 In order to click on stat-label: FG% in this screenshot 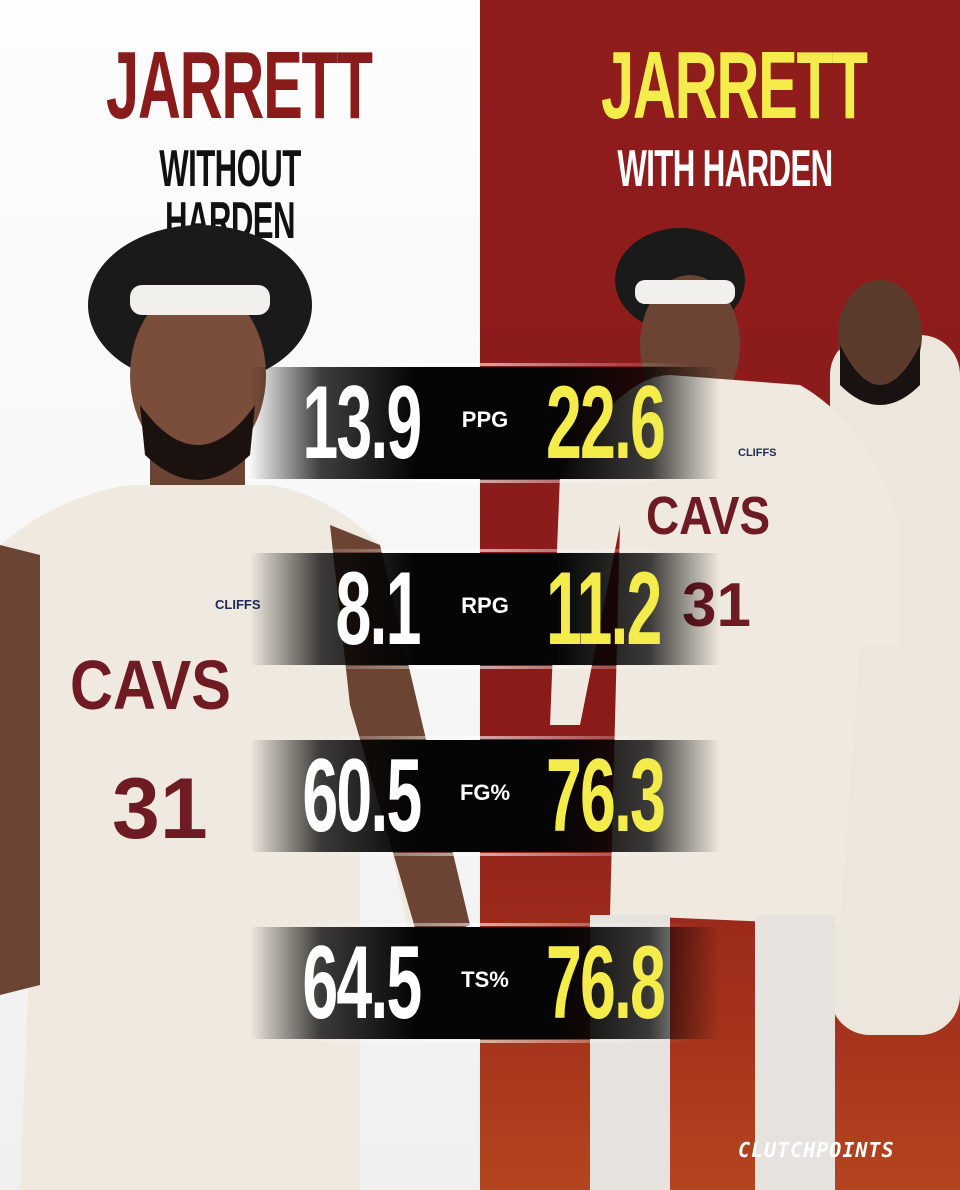, I will do `click(485, 792)`.